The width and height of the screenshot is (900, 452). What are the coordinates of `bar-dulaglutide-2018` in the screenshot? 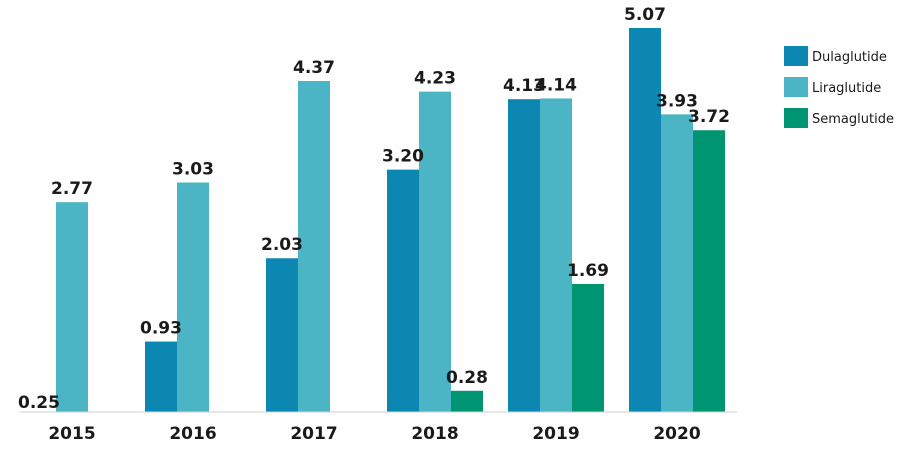 It's located at (403, 290).